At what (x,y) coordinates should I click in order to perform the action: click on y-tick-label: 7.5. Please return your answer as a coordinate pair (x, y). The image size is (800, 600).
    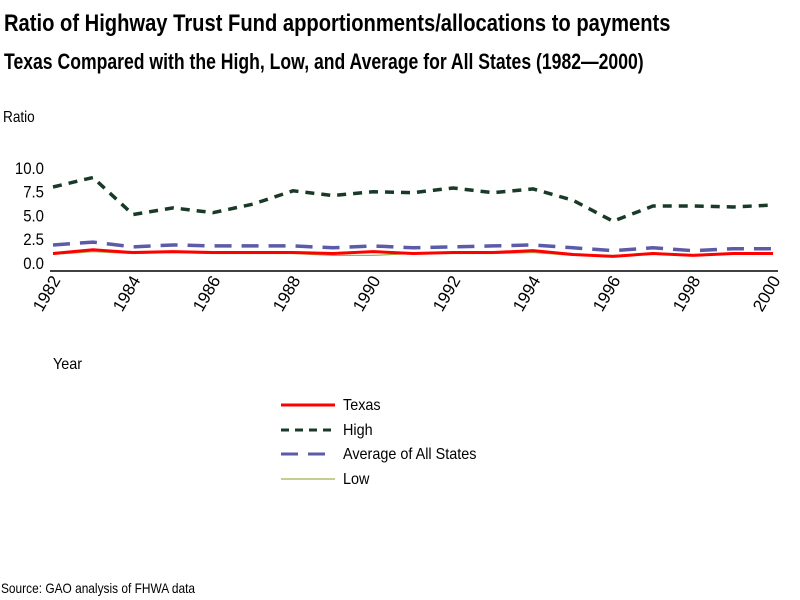
    Looking at the image, I should click on (33, 193).